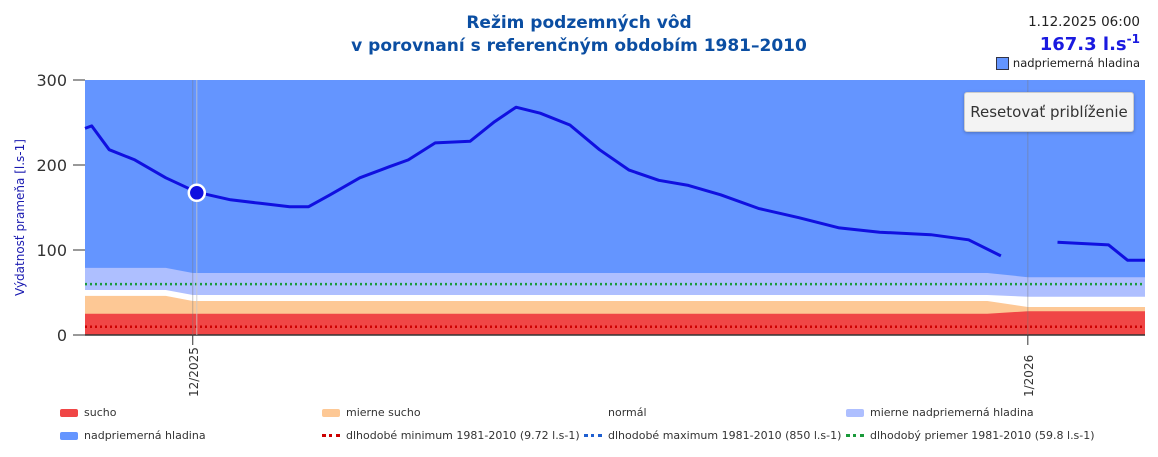  I want to click on legend-item: dlhodobé maximum 1981-2010 (850 l.s-1), so click(715, 435).